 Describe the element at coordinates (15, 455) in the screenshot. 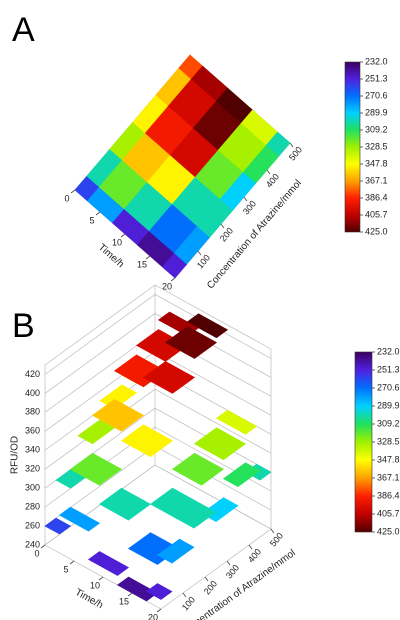

I see `z-axis-label: RFU/OD` at that location.